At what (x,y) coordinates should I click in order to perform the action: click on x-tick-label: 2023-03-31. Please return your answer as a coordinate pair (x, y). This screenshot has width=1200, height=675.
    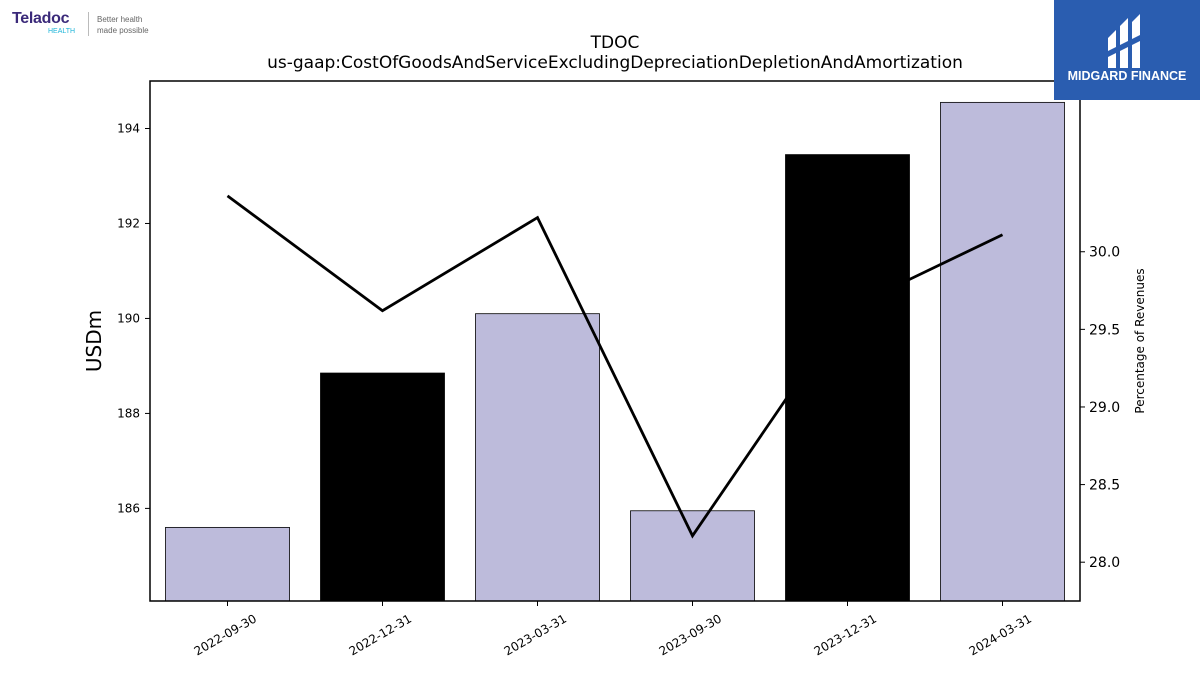
    Looking at the image, I should click on (535, 634).